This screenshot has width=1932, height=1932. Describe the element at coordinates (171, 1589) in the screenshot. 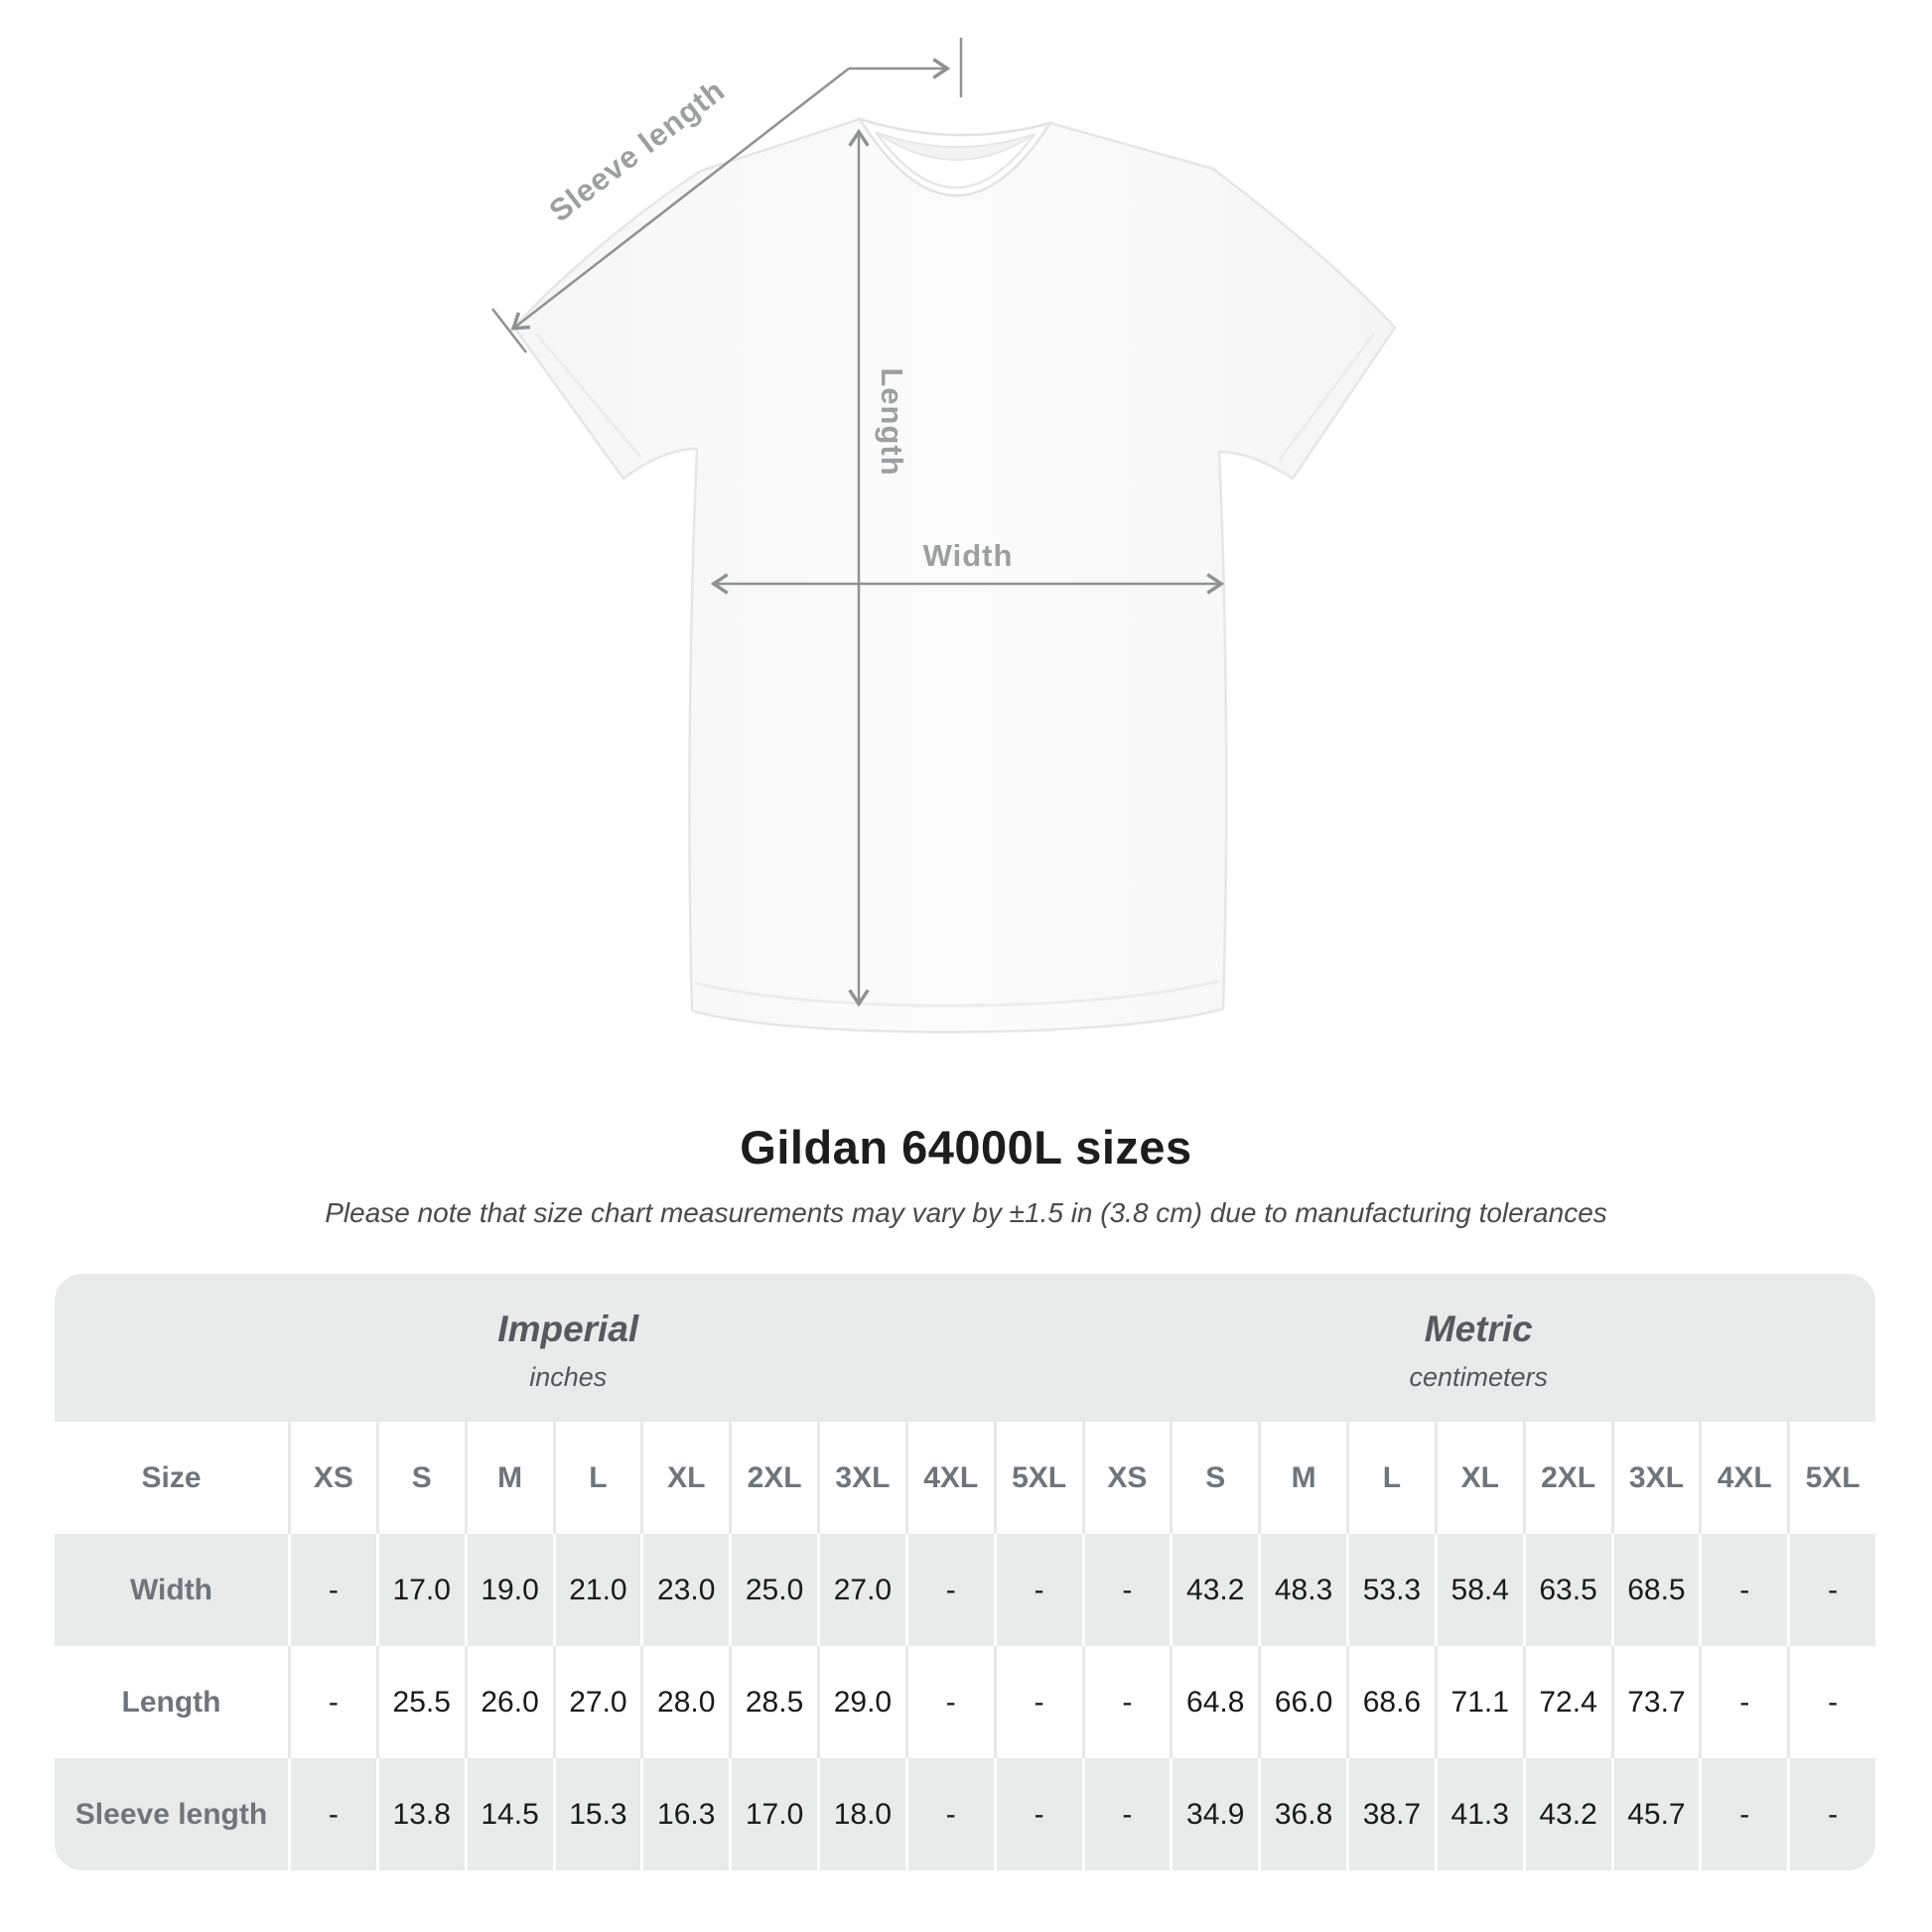

I see `row-label: Width` at that location.